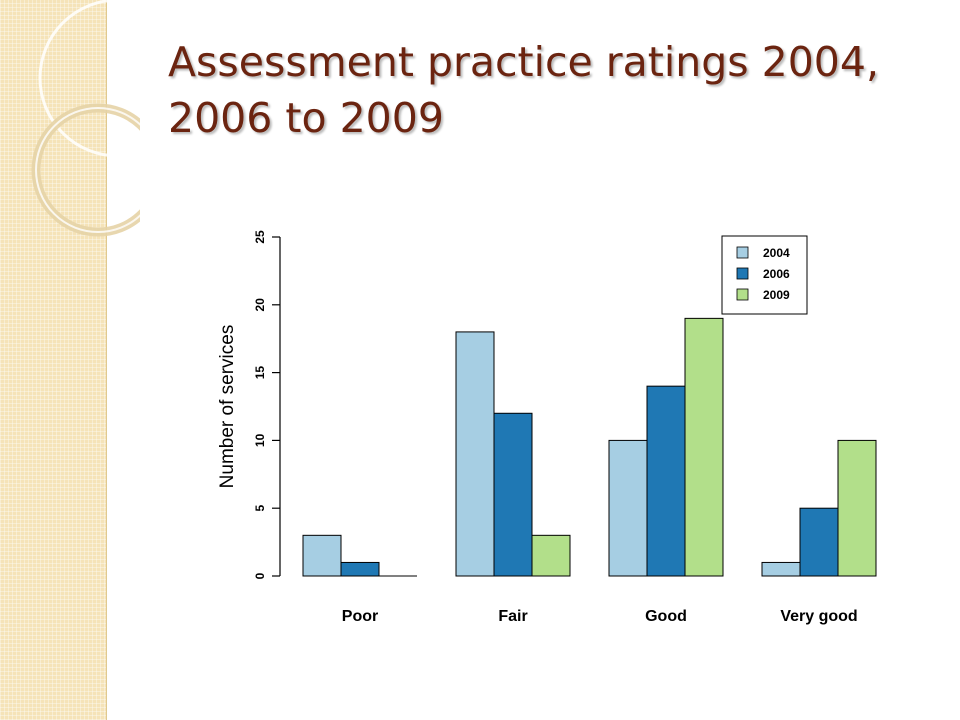 The width and height of the screenshot is (960, 720). Describe the element at coordinates (818, 616) in the screenshot. I see `x-category-label: Very good` at that location.